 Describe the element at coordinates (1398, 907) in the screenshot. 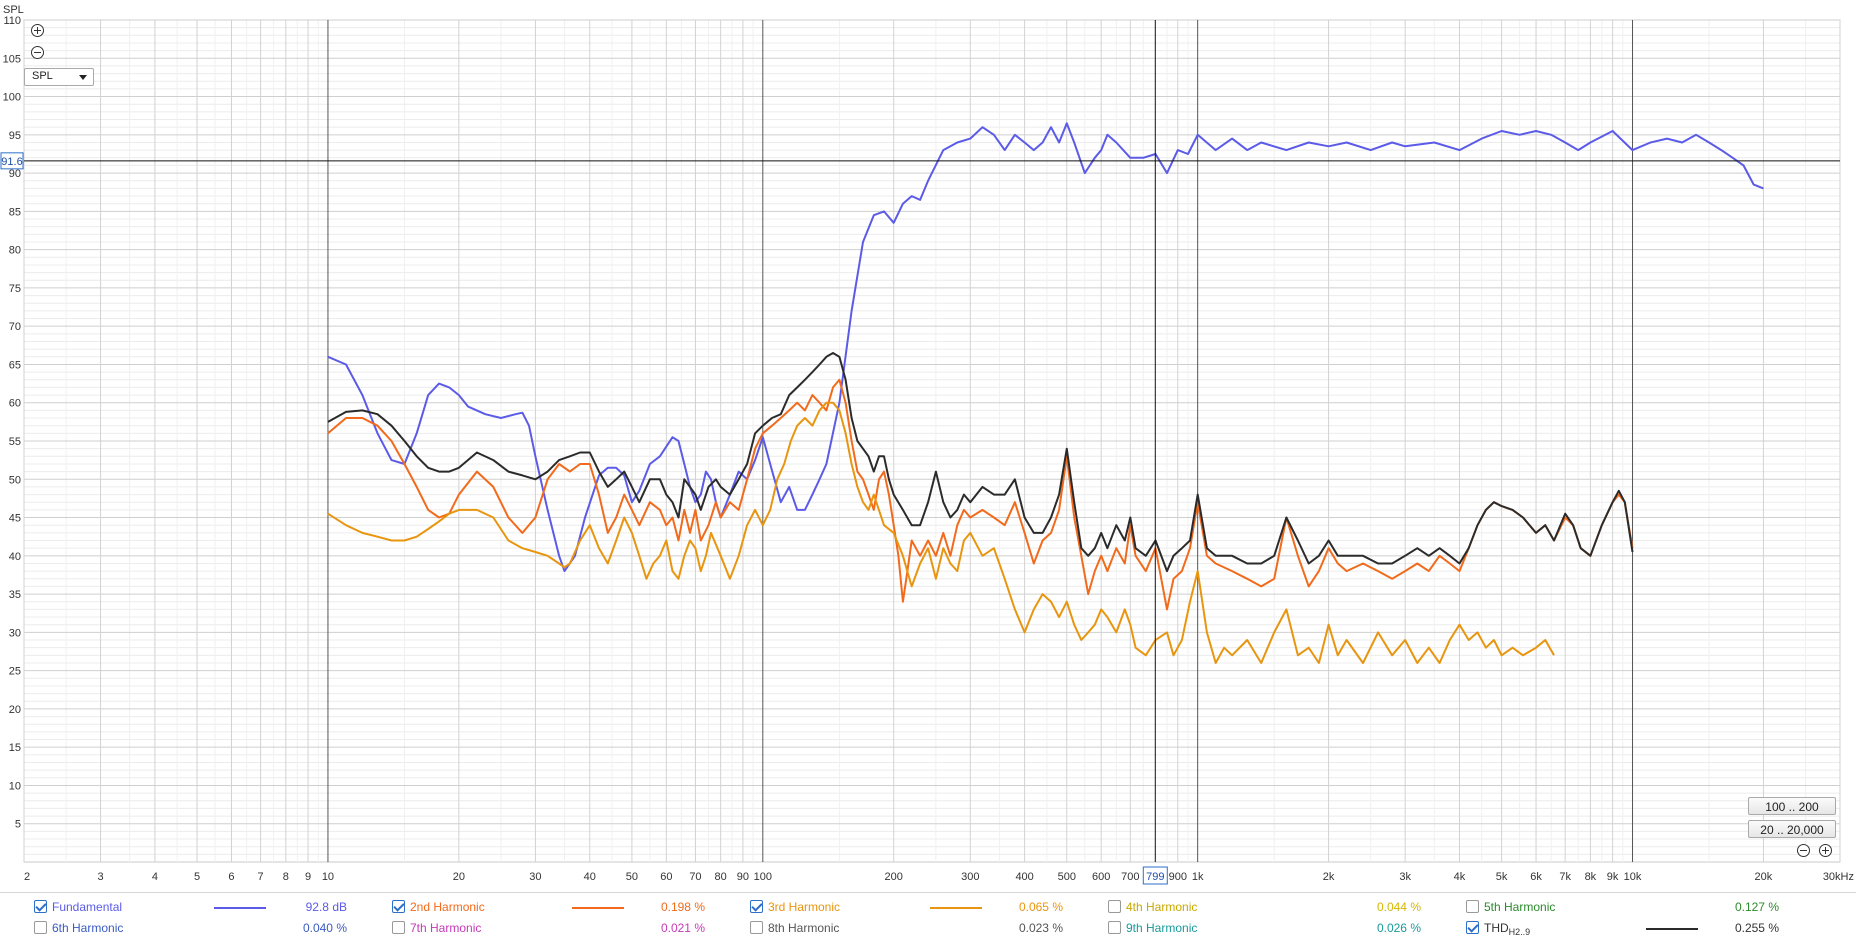

I see `legend-value: 0.044 %` at that location.